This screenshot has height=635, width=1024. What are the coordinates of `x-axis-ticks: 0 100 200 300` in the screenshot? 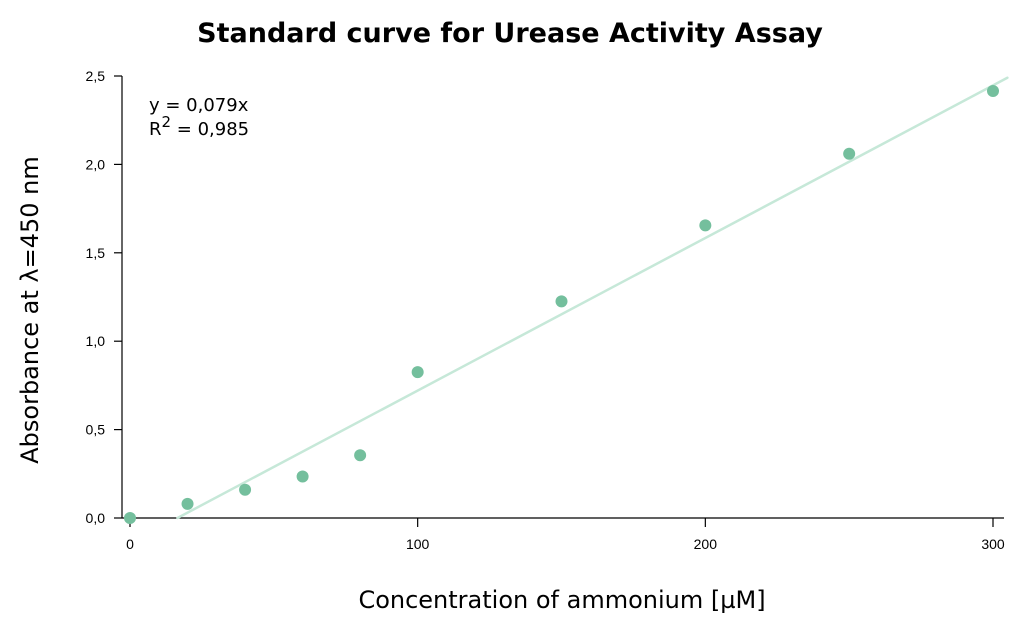 It's located at (565, 535).